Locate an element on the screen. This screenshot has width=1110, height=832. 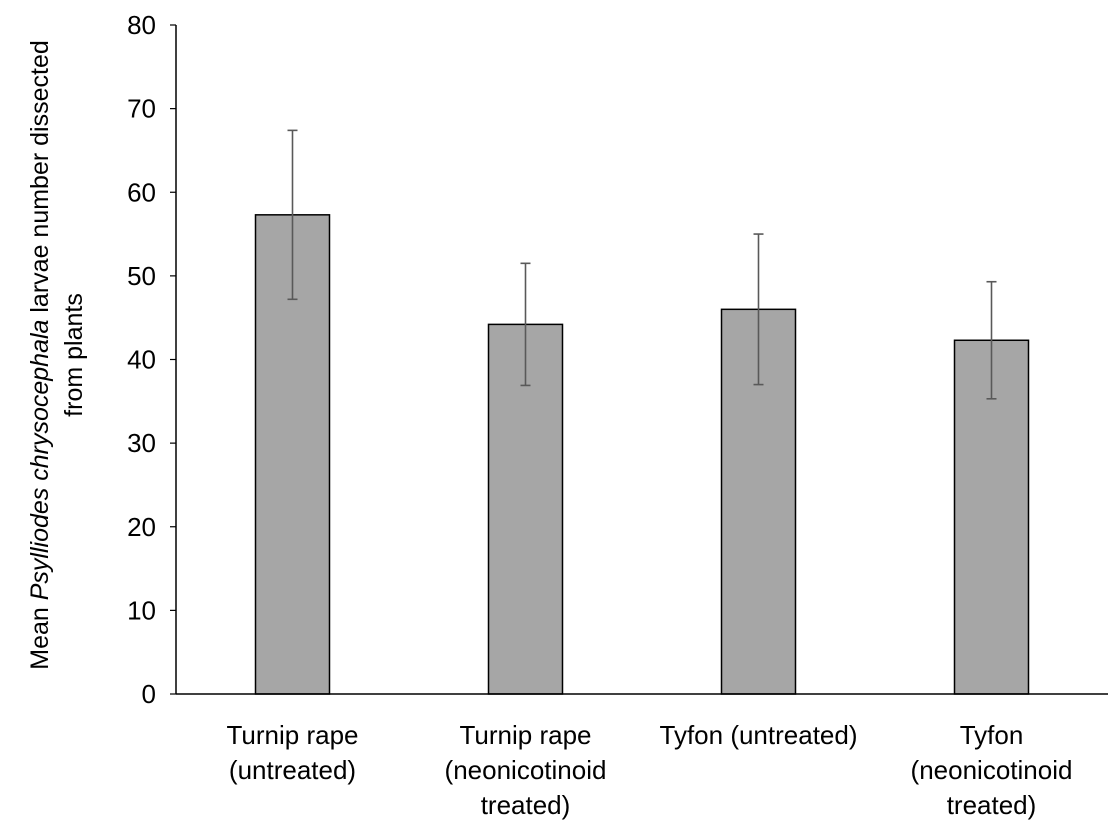
y-tick-label: 80 is located at coordinates (141, 25).